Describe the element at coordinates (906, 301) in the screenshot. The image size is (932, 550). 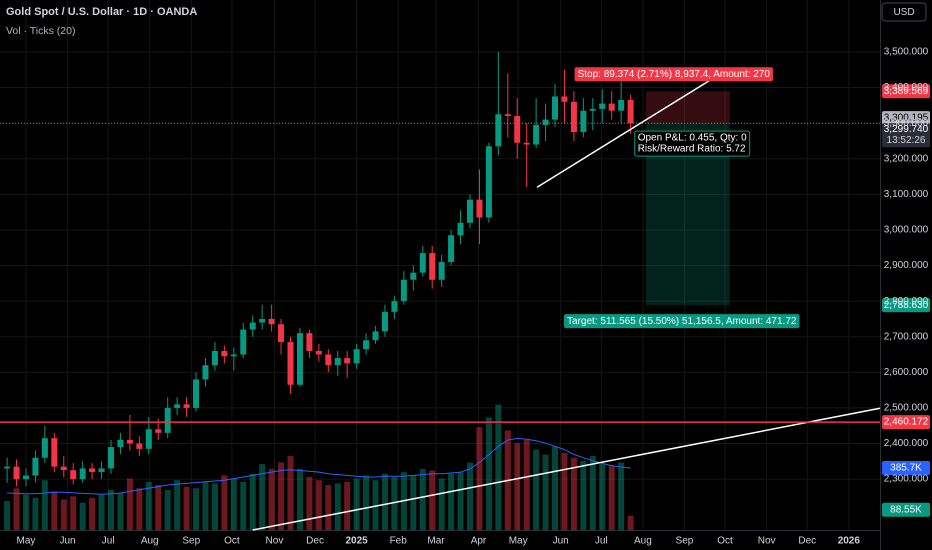
I see `y-tick-label: 2,800.000` at that location.